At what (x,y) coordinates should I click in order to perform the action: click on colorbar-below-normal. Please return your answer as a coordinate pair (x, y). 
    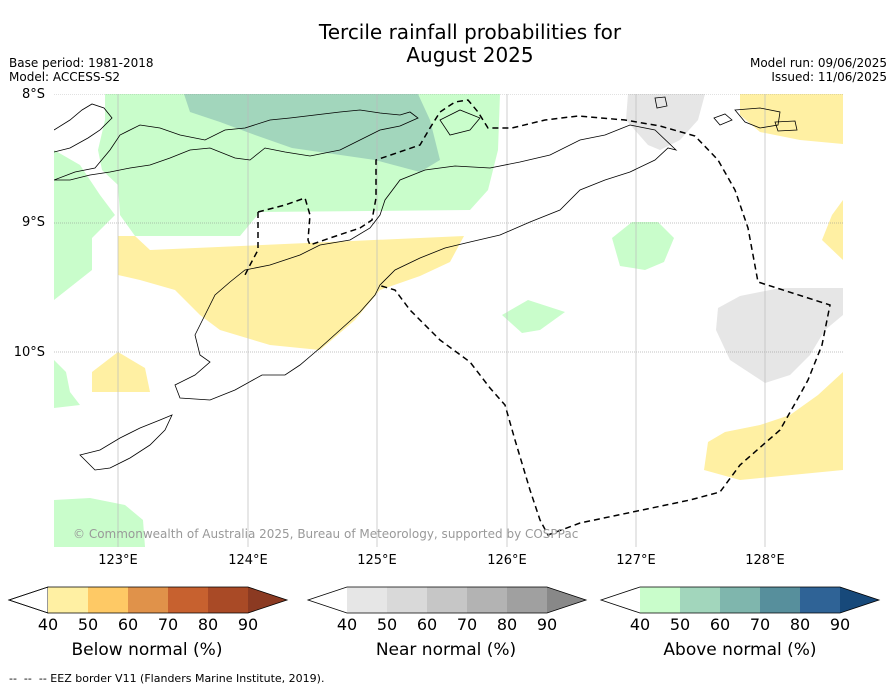
    Looking at the image, I should click on (148, 600).